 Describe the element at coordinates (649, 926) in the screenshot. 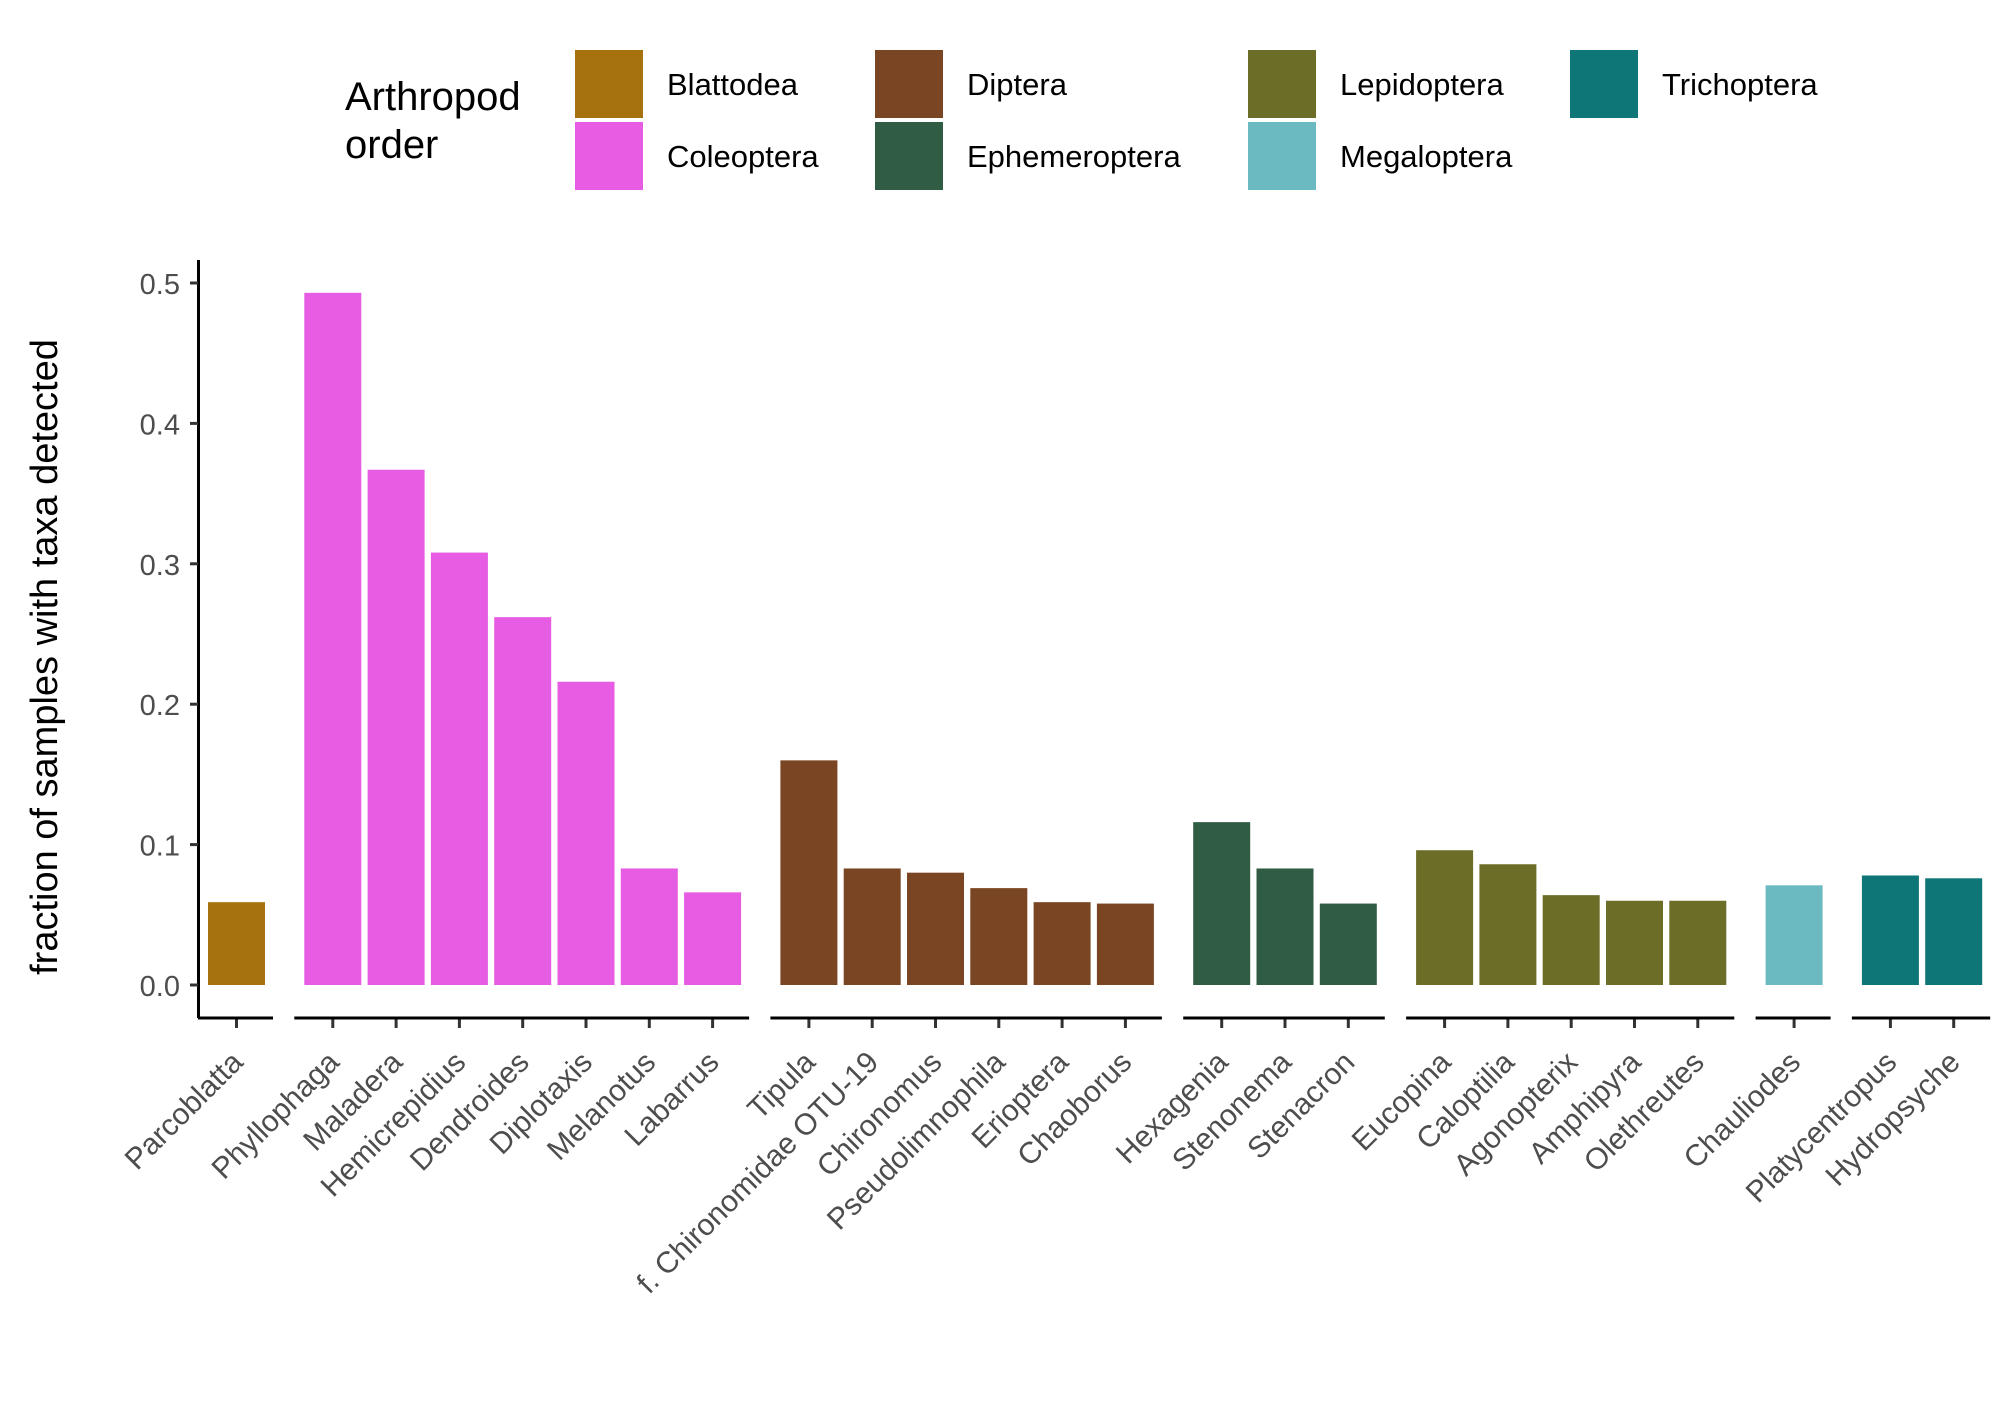

I see `bar-melanotus` at that location.